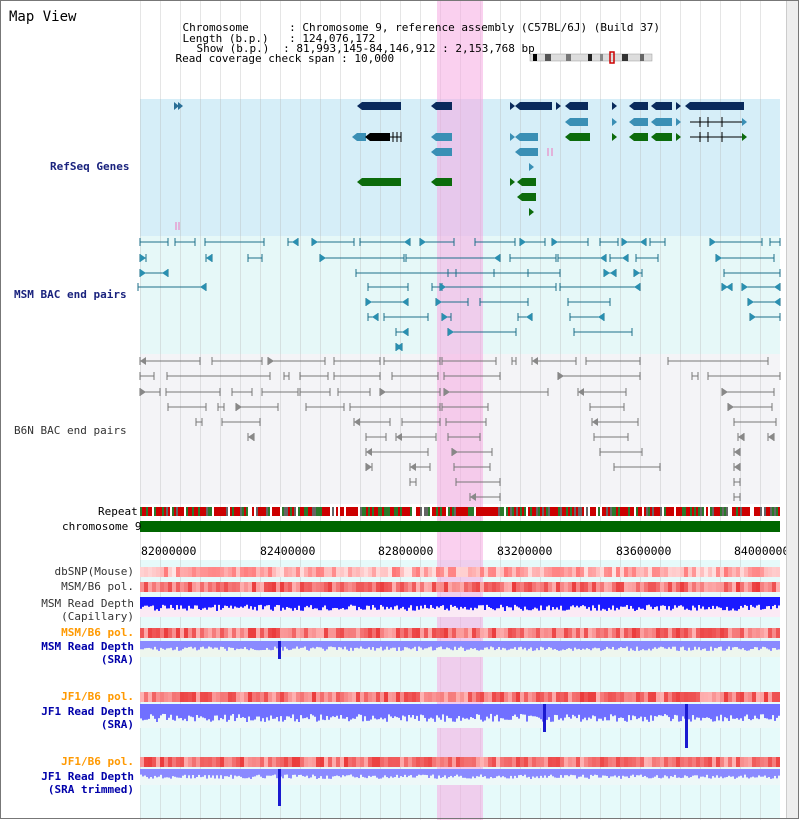  Describe the element at coordinates (678, 106) in the screenshot. I see `gene-marker` at that location.